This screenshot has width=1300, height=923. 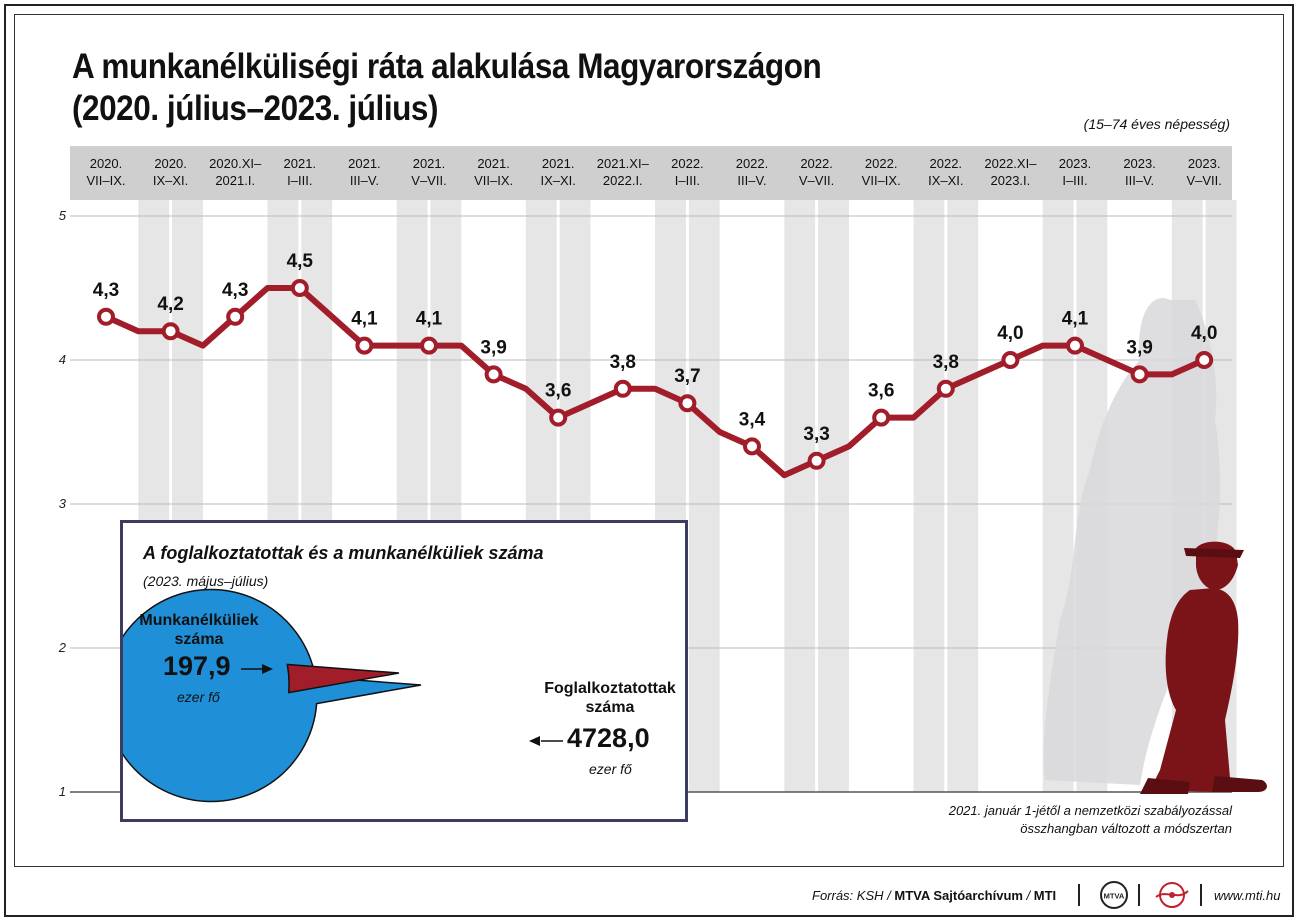 What do you see at coordinates (1194, 690) in the screenshot?
I see `figure-body` at bounding box center [1194, 690].